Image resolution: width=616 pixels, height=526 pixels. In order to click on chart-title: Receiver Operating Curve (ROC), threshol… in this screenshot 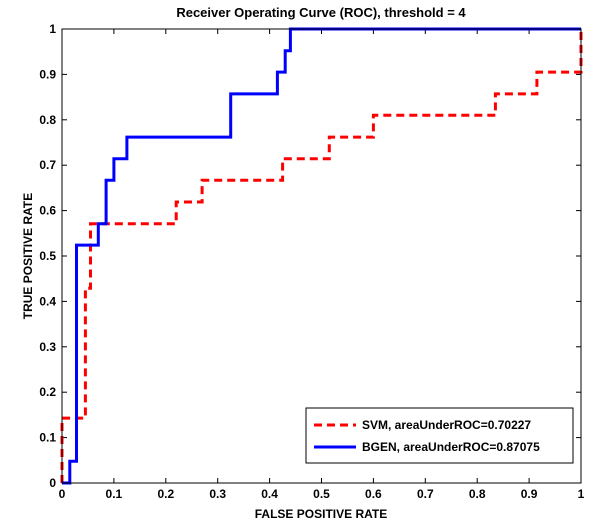, I will do `click(321, 12)`.